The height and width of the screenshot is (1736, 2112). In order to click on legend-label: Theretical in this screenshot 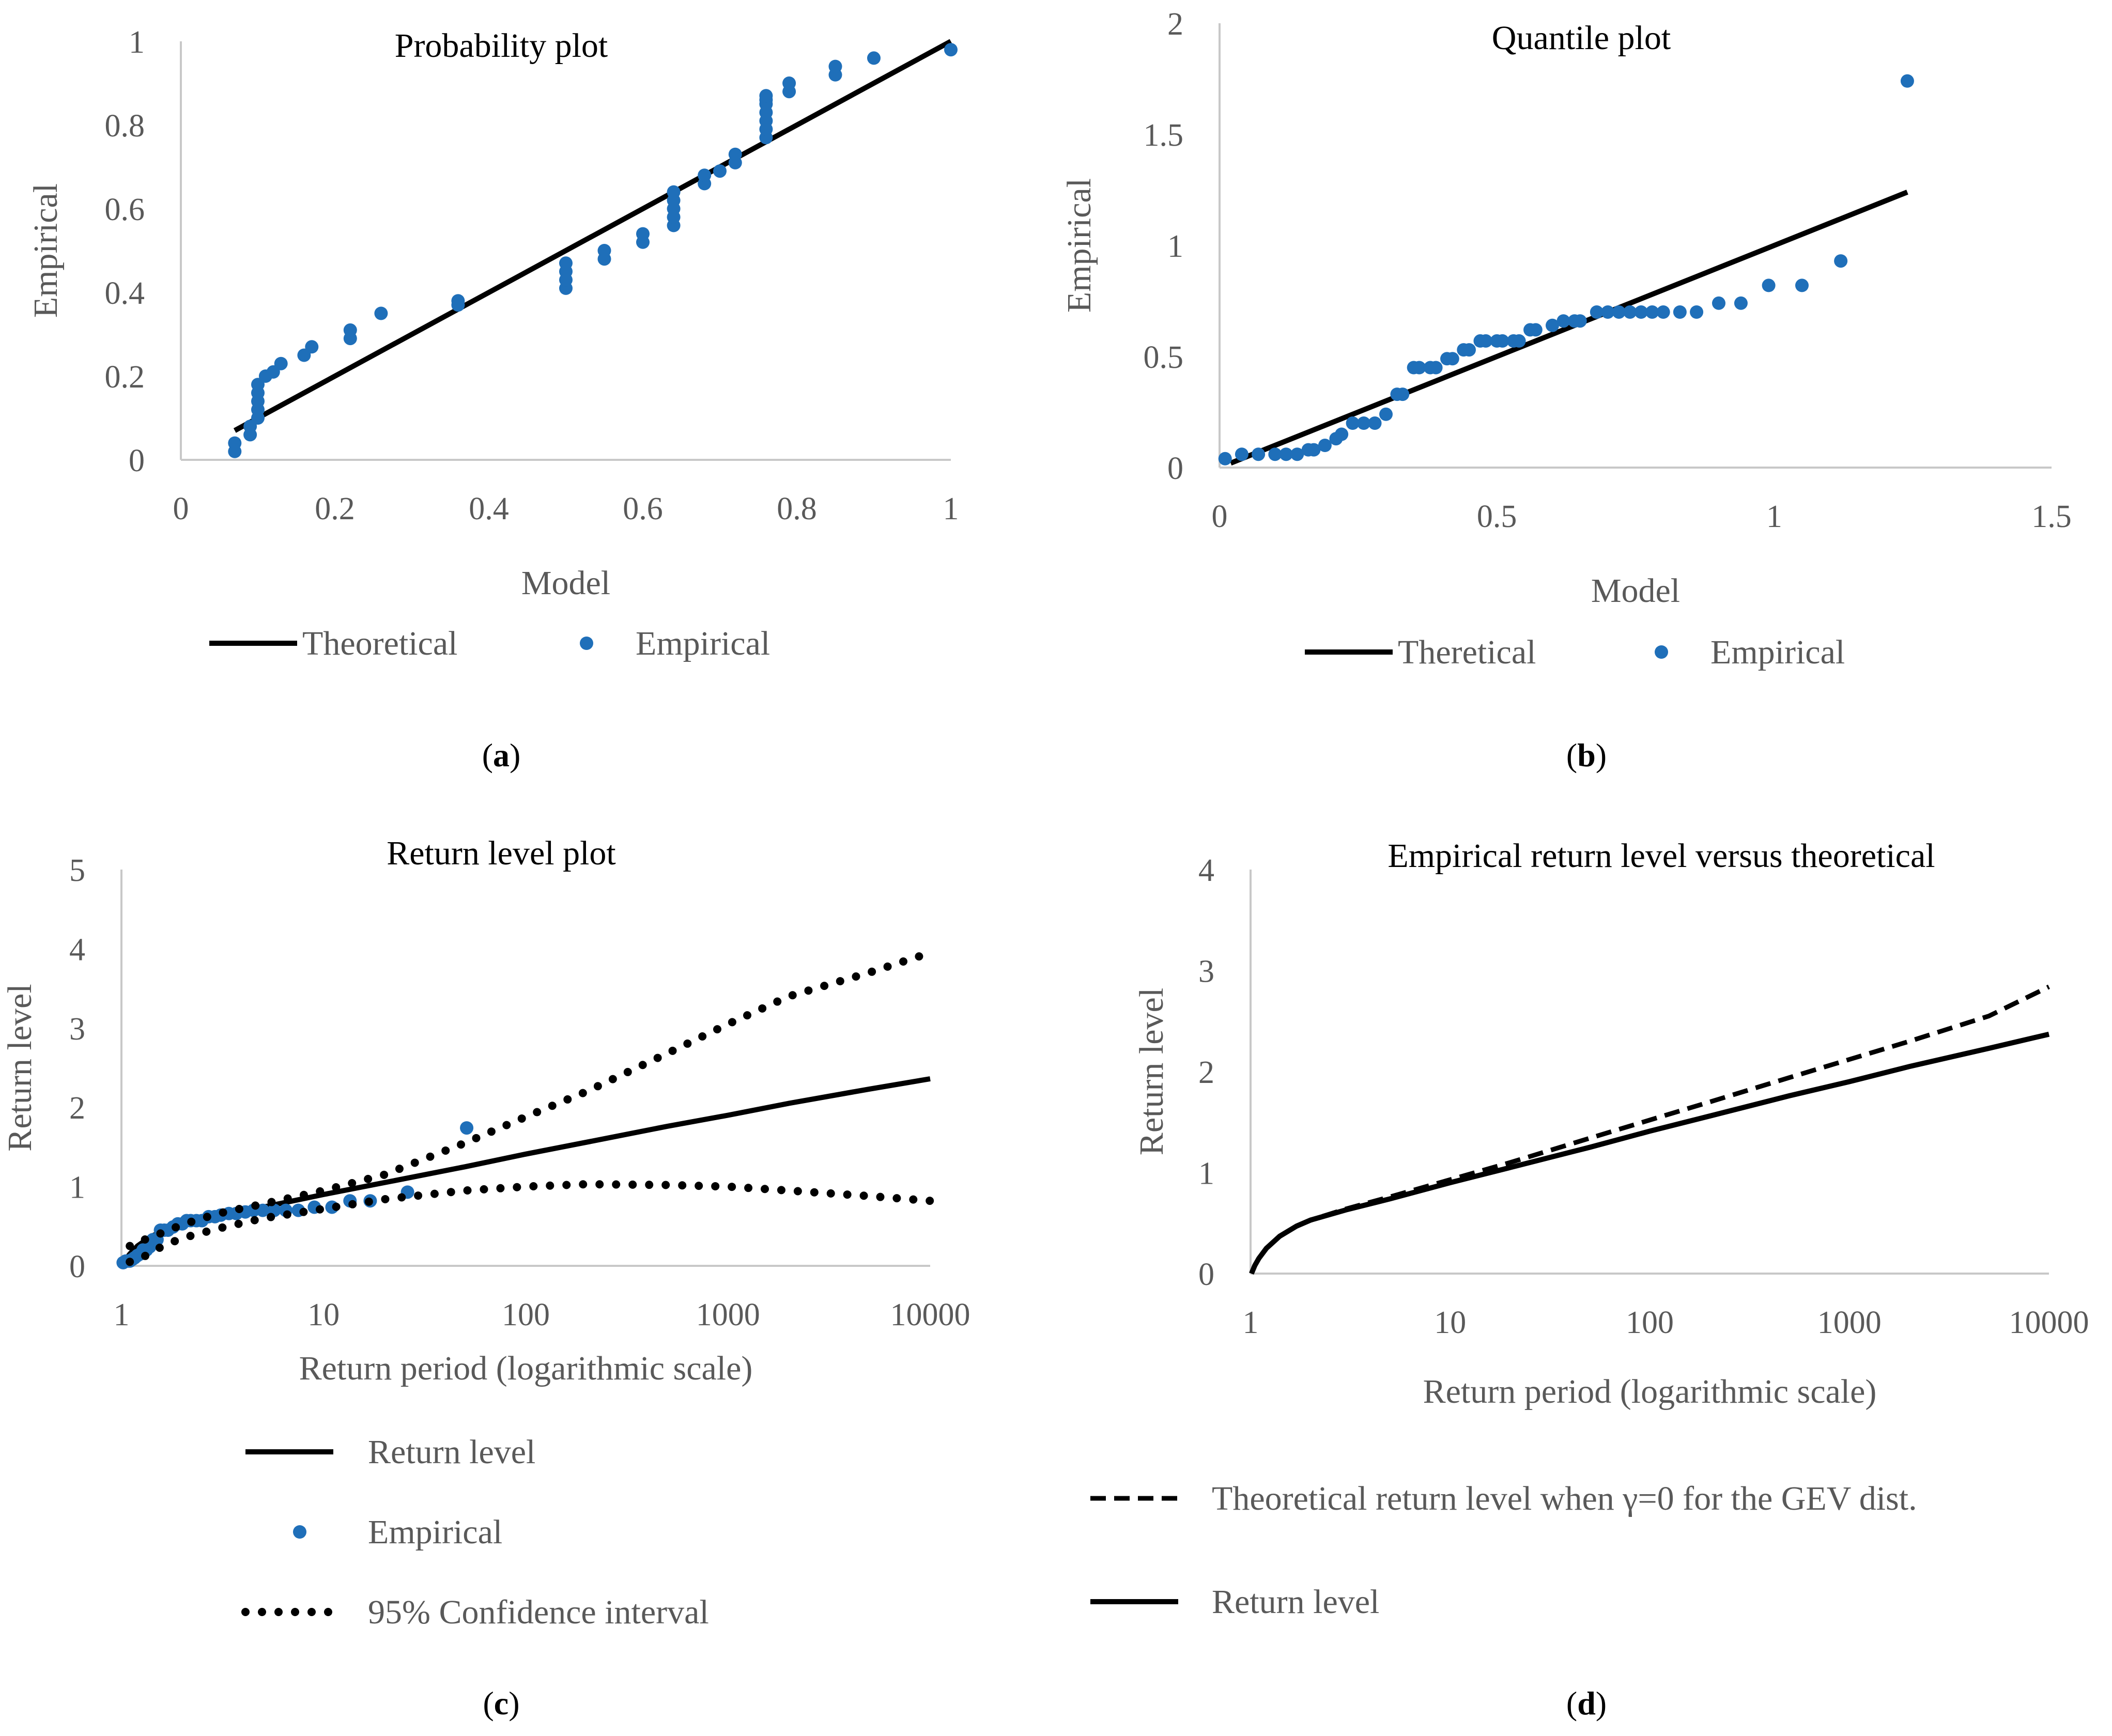, I will do `click(1467, 652)`.